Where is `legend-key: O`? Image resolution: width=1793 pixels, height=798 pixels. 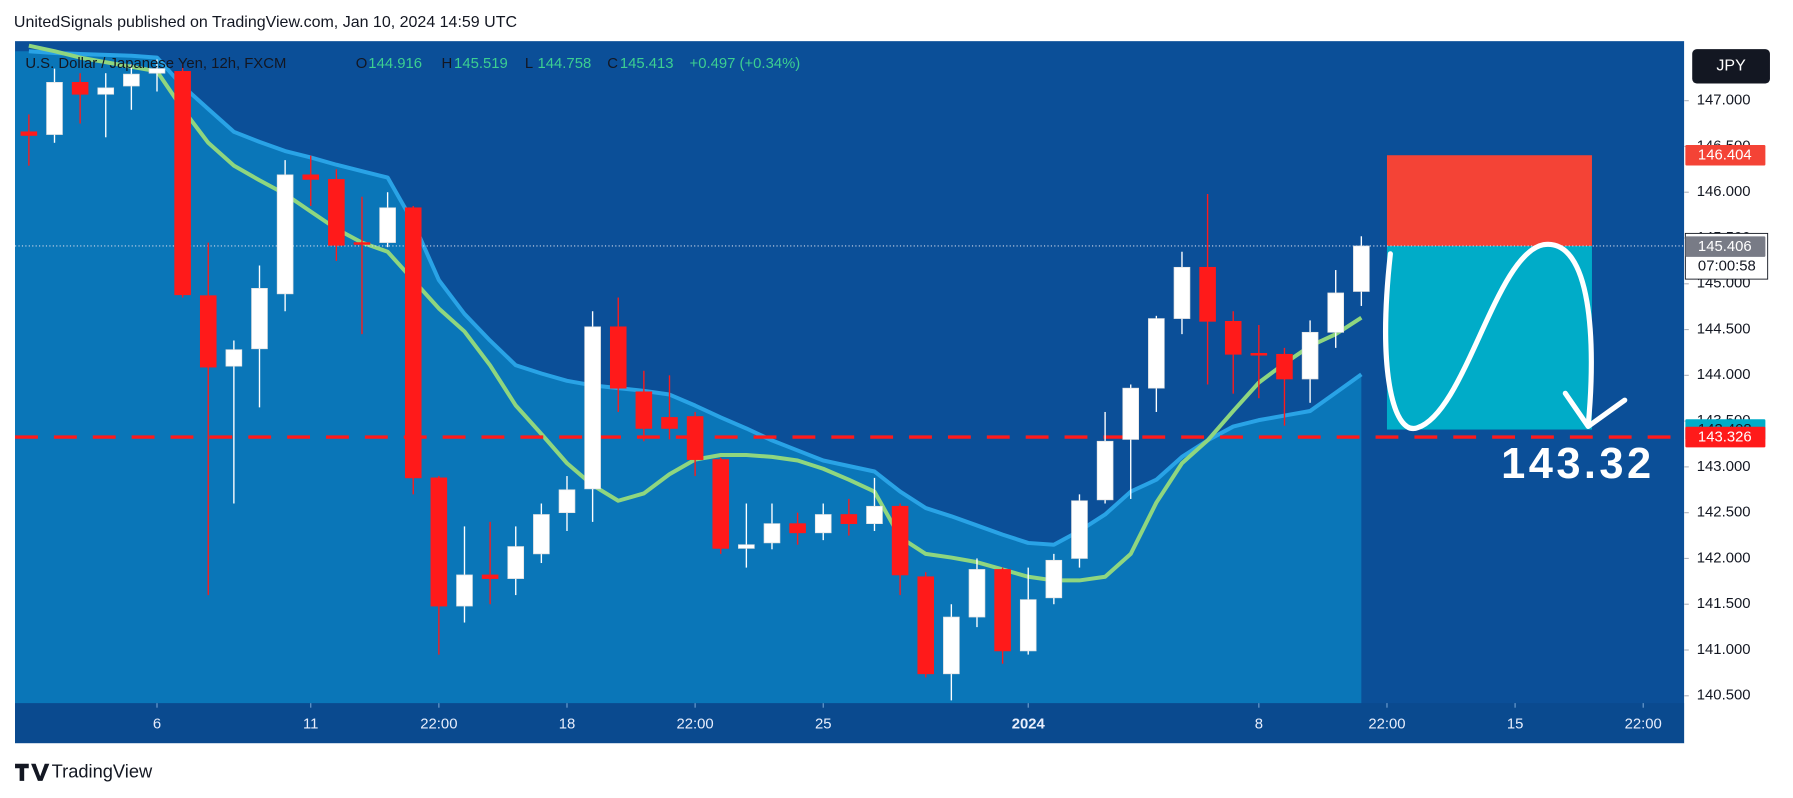
legend-key: O is located at coordinates (362, 64).